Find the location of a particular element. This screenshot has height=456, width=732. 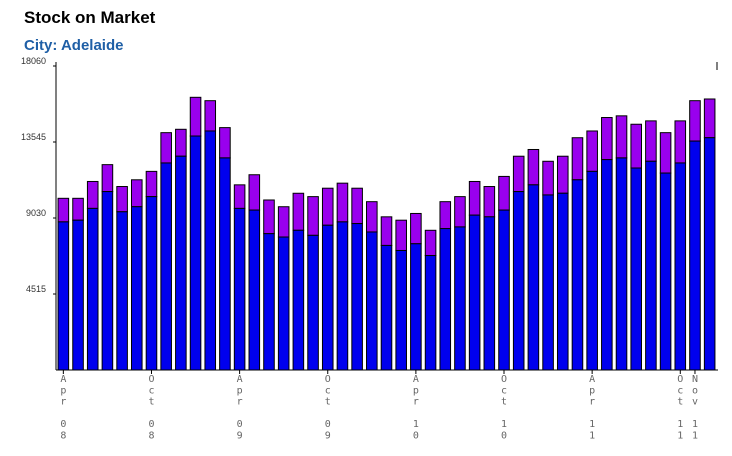

chart-title: Stock on Market is located at coordinates (90, 17).